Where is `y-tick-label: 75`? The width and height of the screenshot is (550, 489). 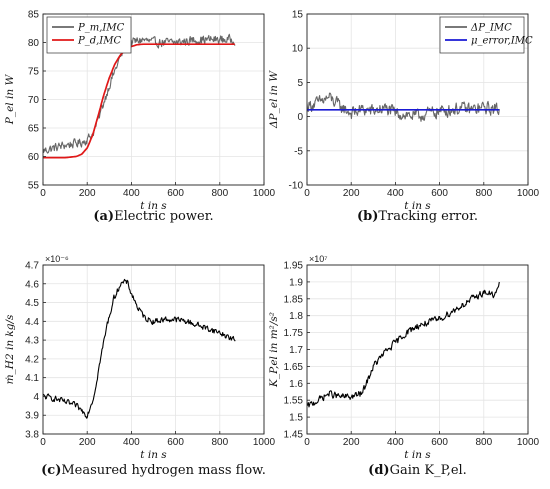 y-tick-label: 75 is located at coordinates (34, 72).